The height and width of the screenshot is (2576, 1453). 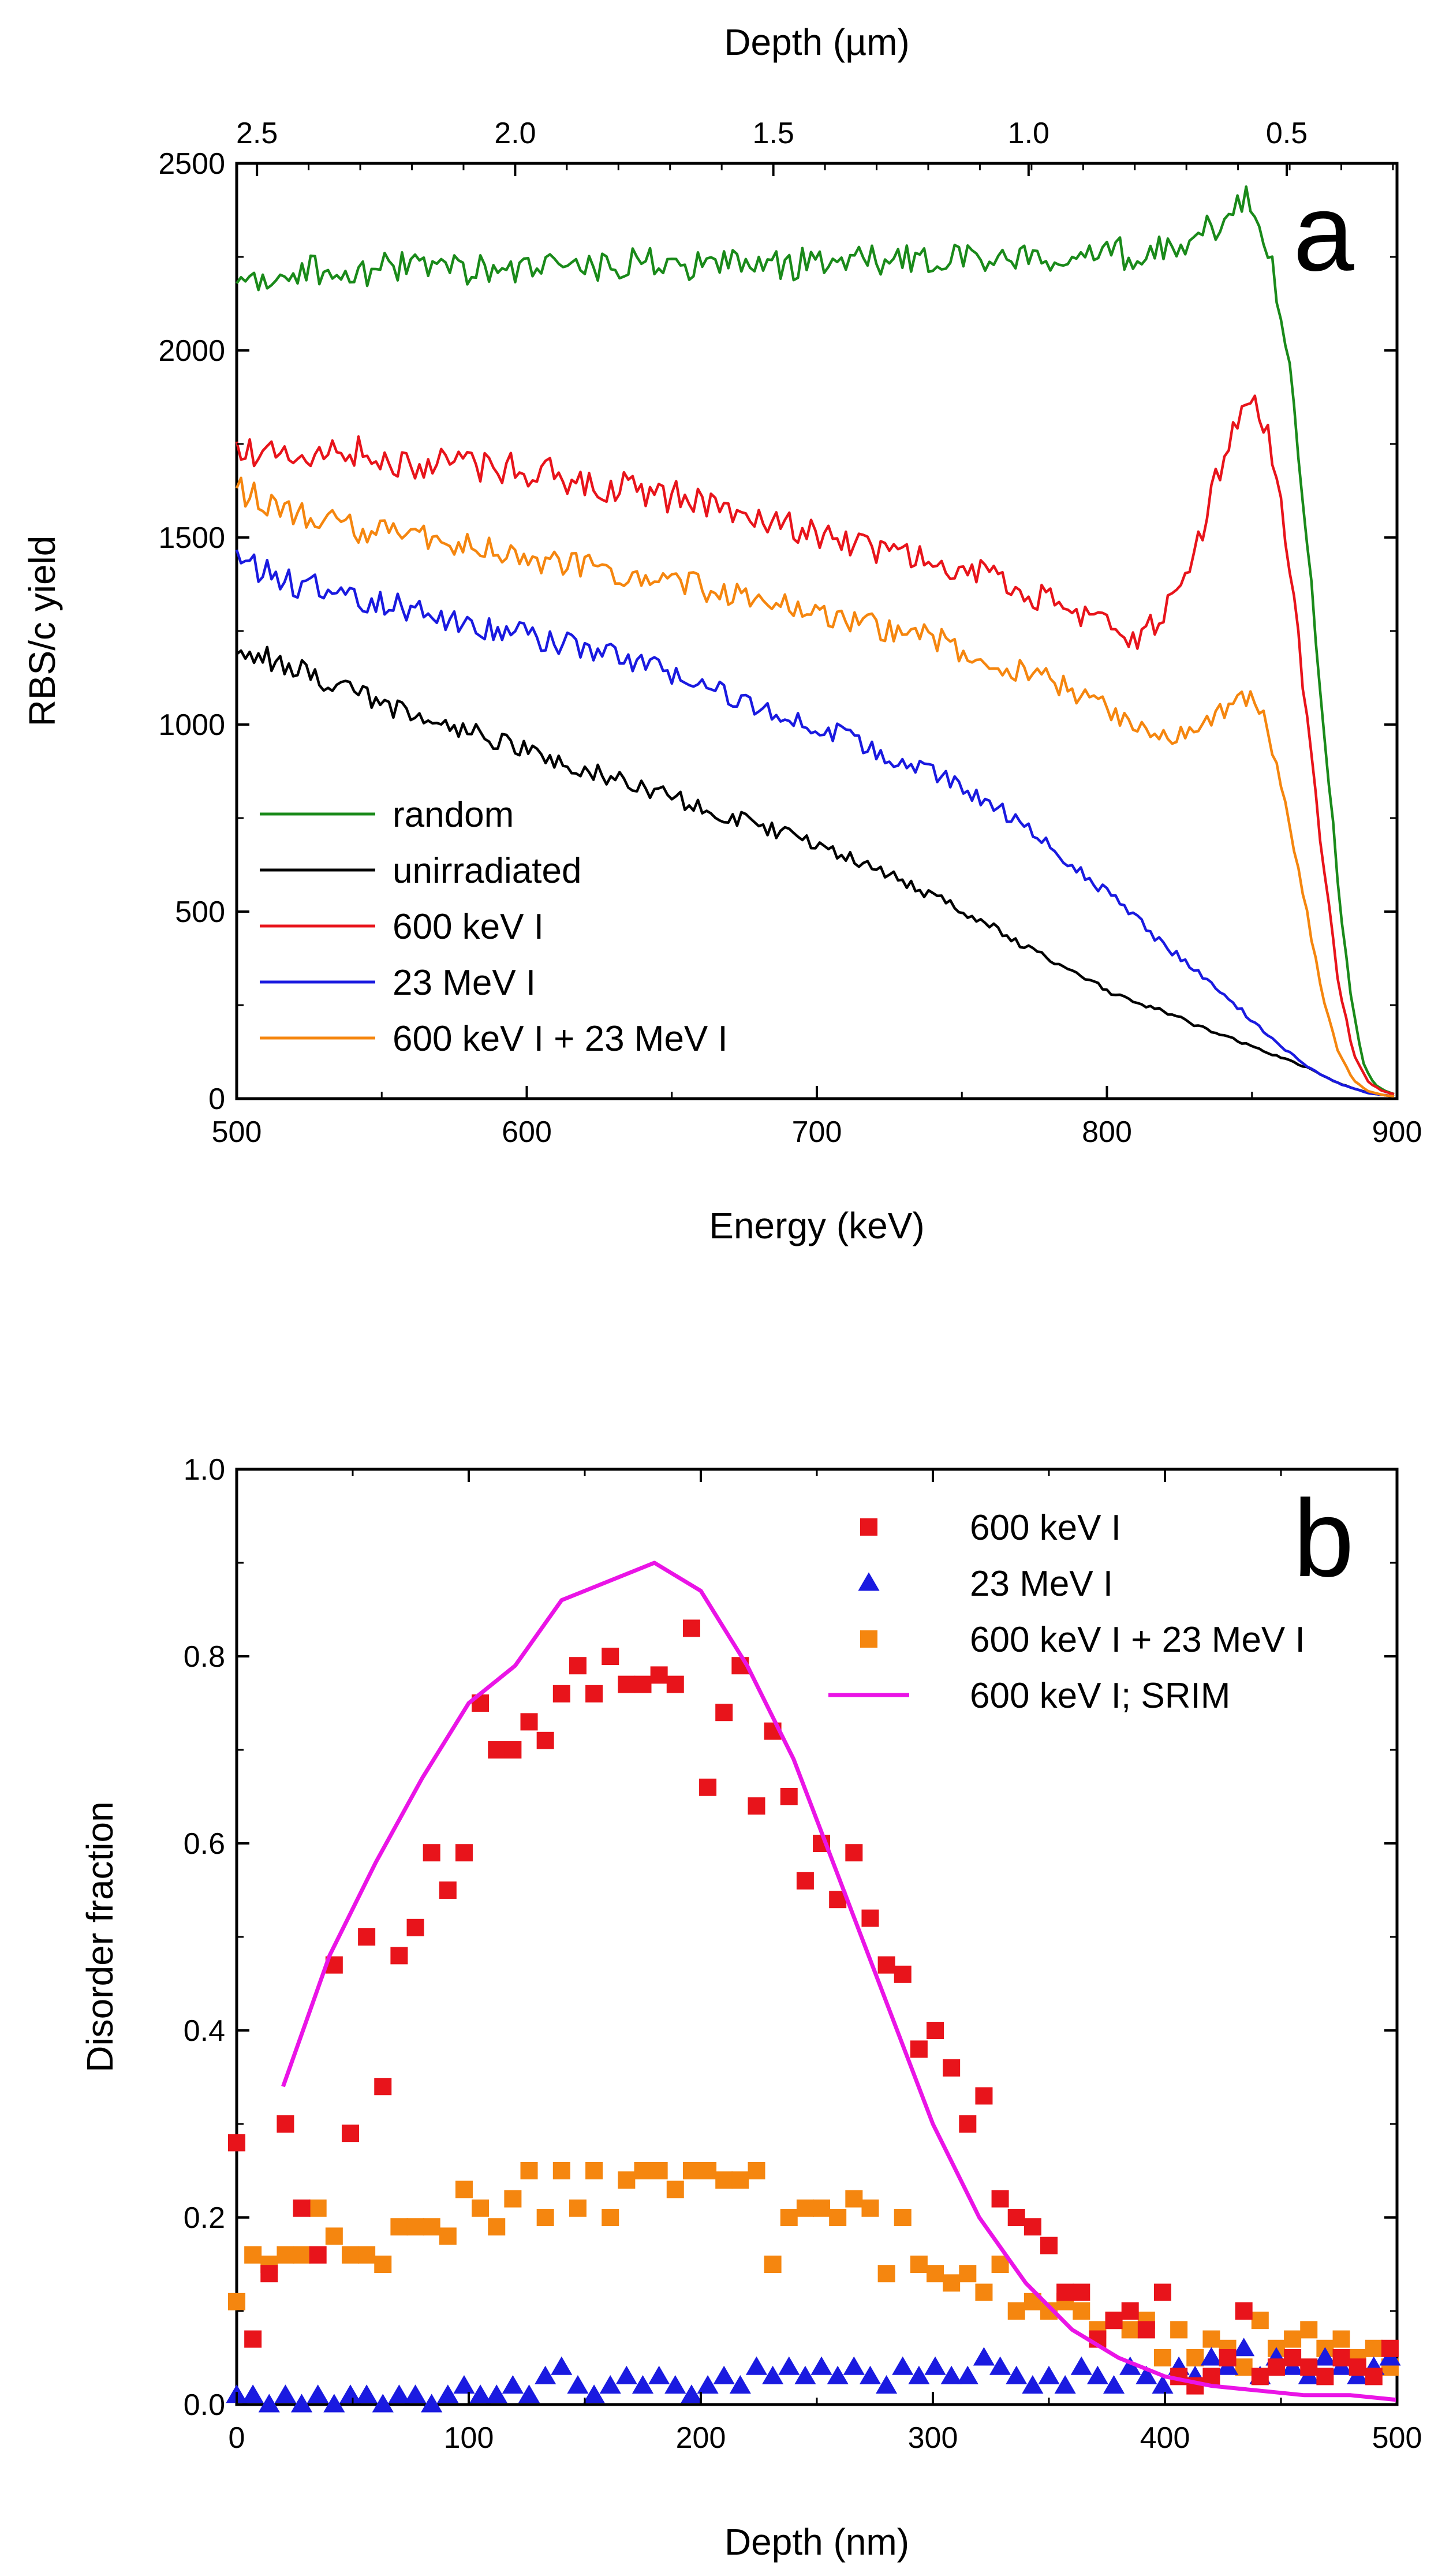 I want to click on x2-tick-label-2-0: 2.0, so click(x=515, y=133).